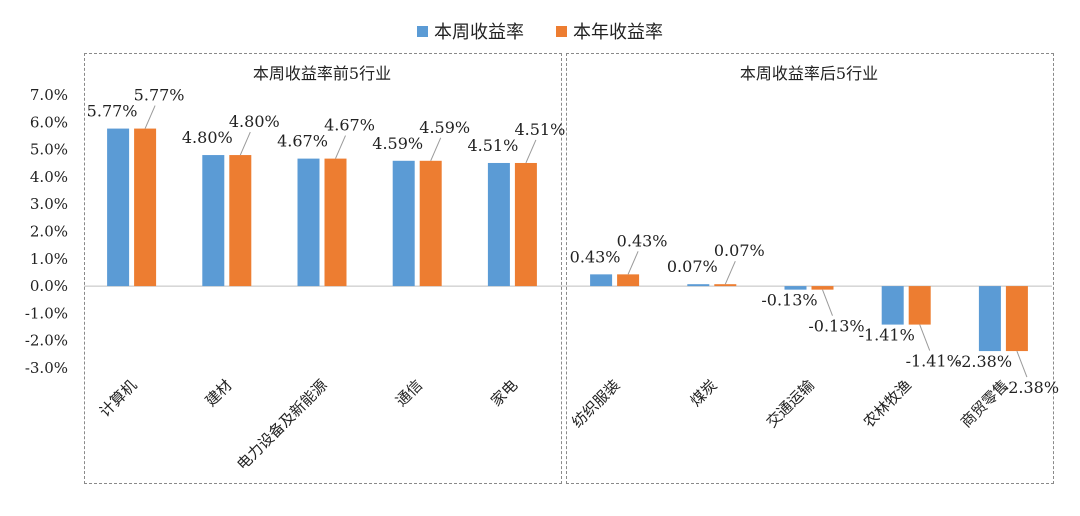 This screenshot has width=1080, height=516. I want to click on data-label-weekly: 4.59%, so click(397, 143).